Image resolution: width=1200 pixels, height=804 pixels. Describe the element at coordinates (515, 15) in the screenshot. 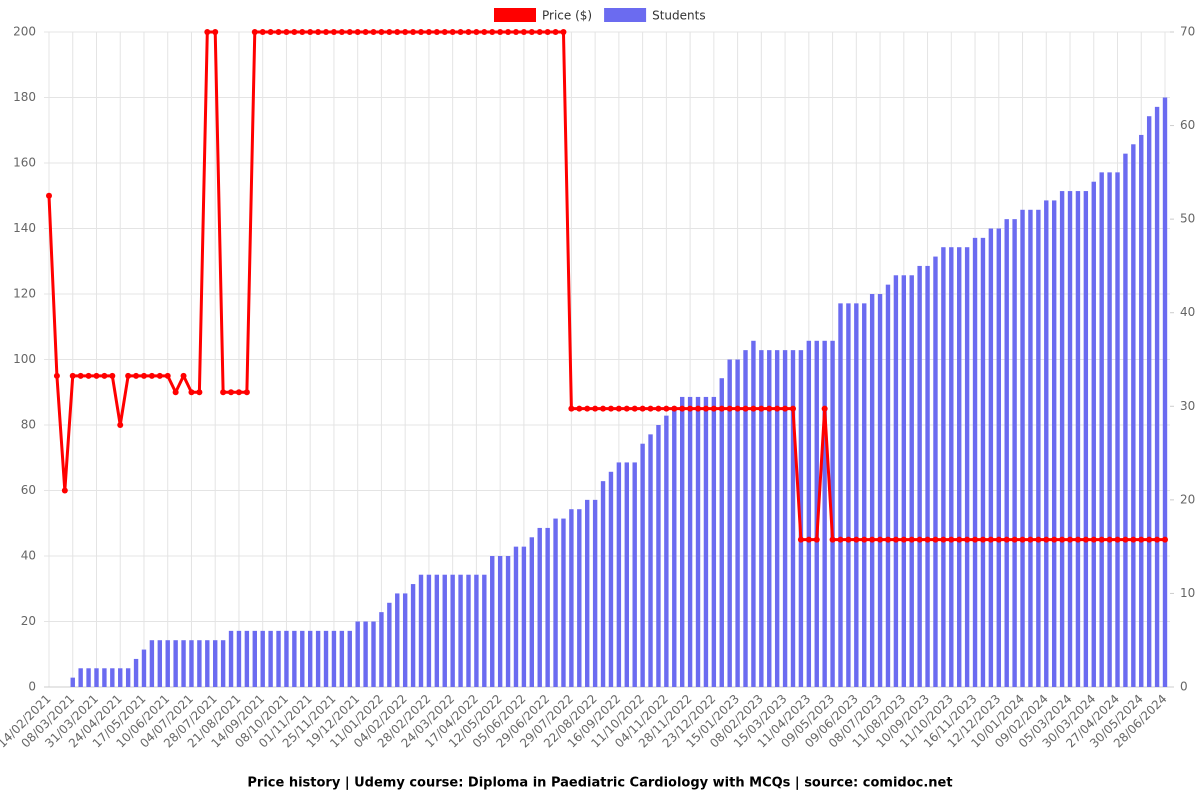

I see `legend-swatch` at that location.